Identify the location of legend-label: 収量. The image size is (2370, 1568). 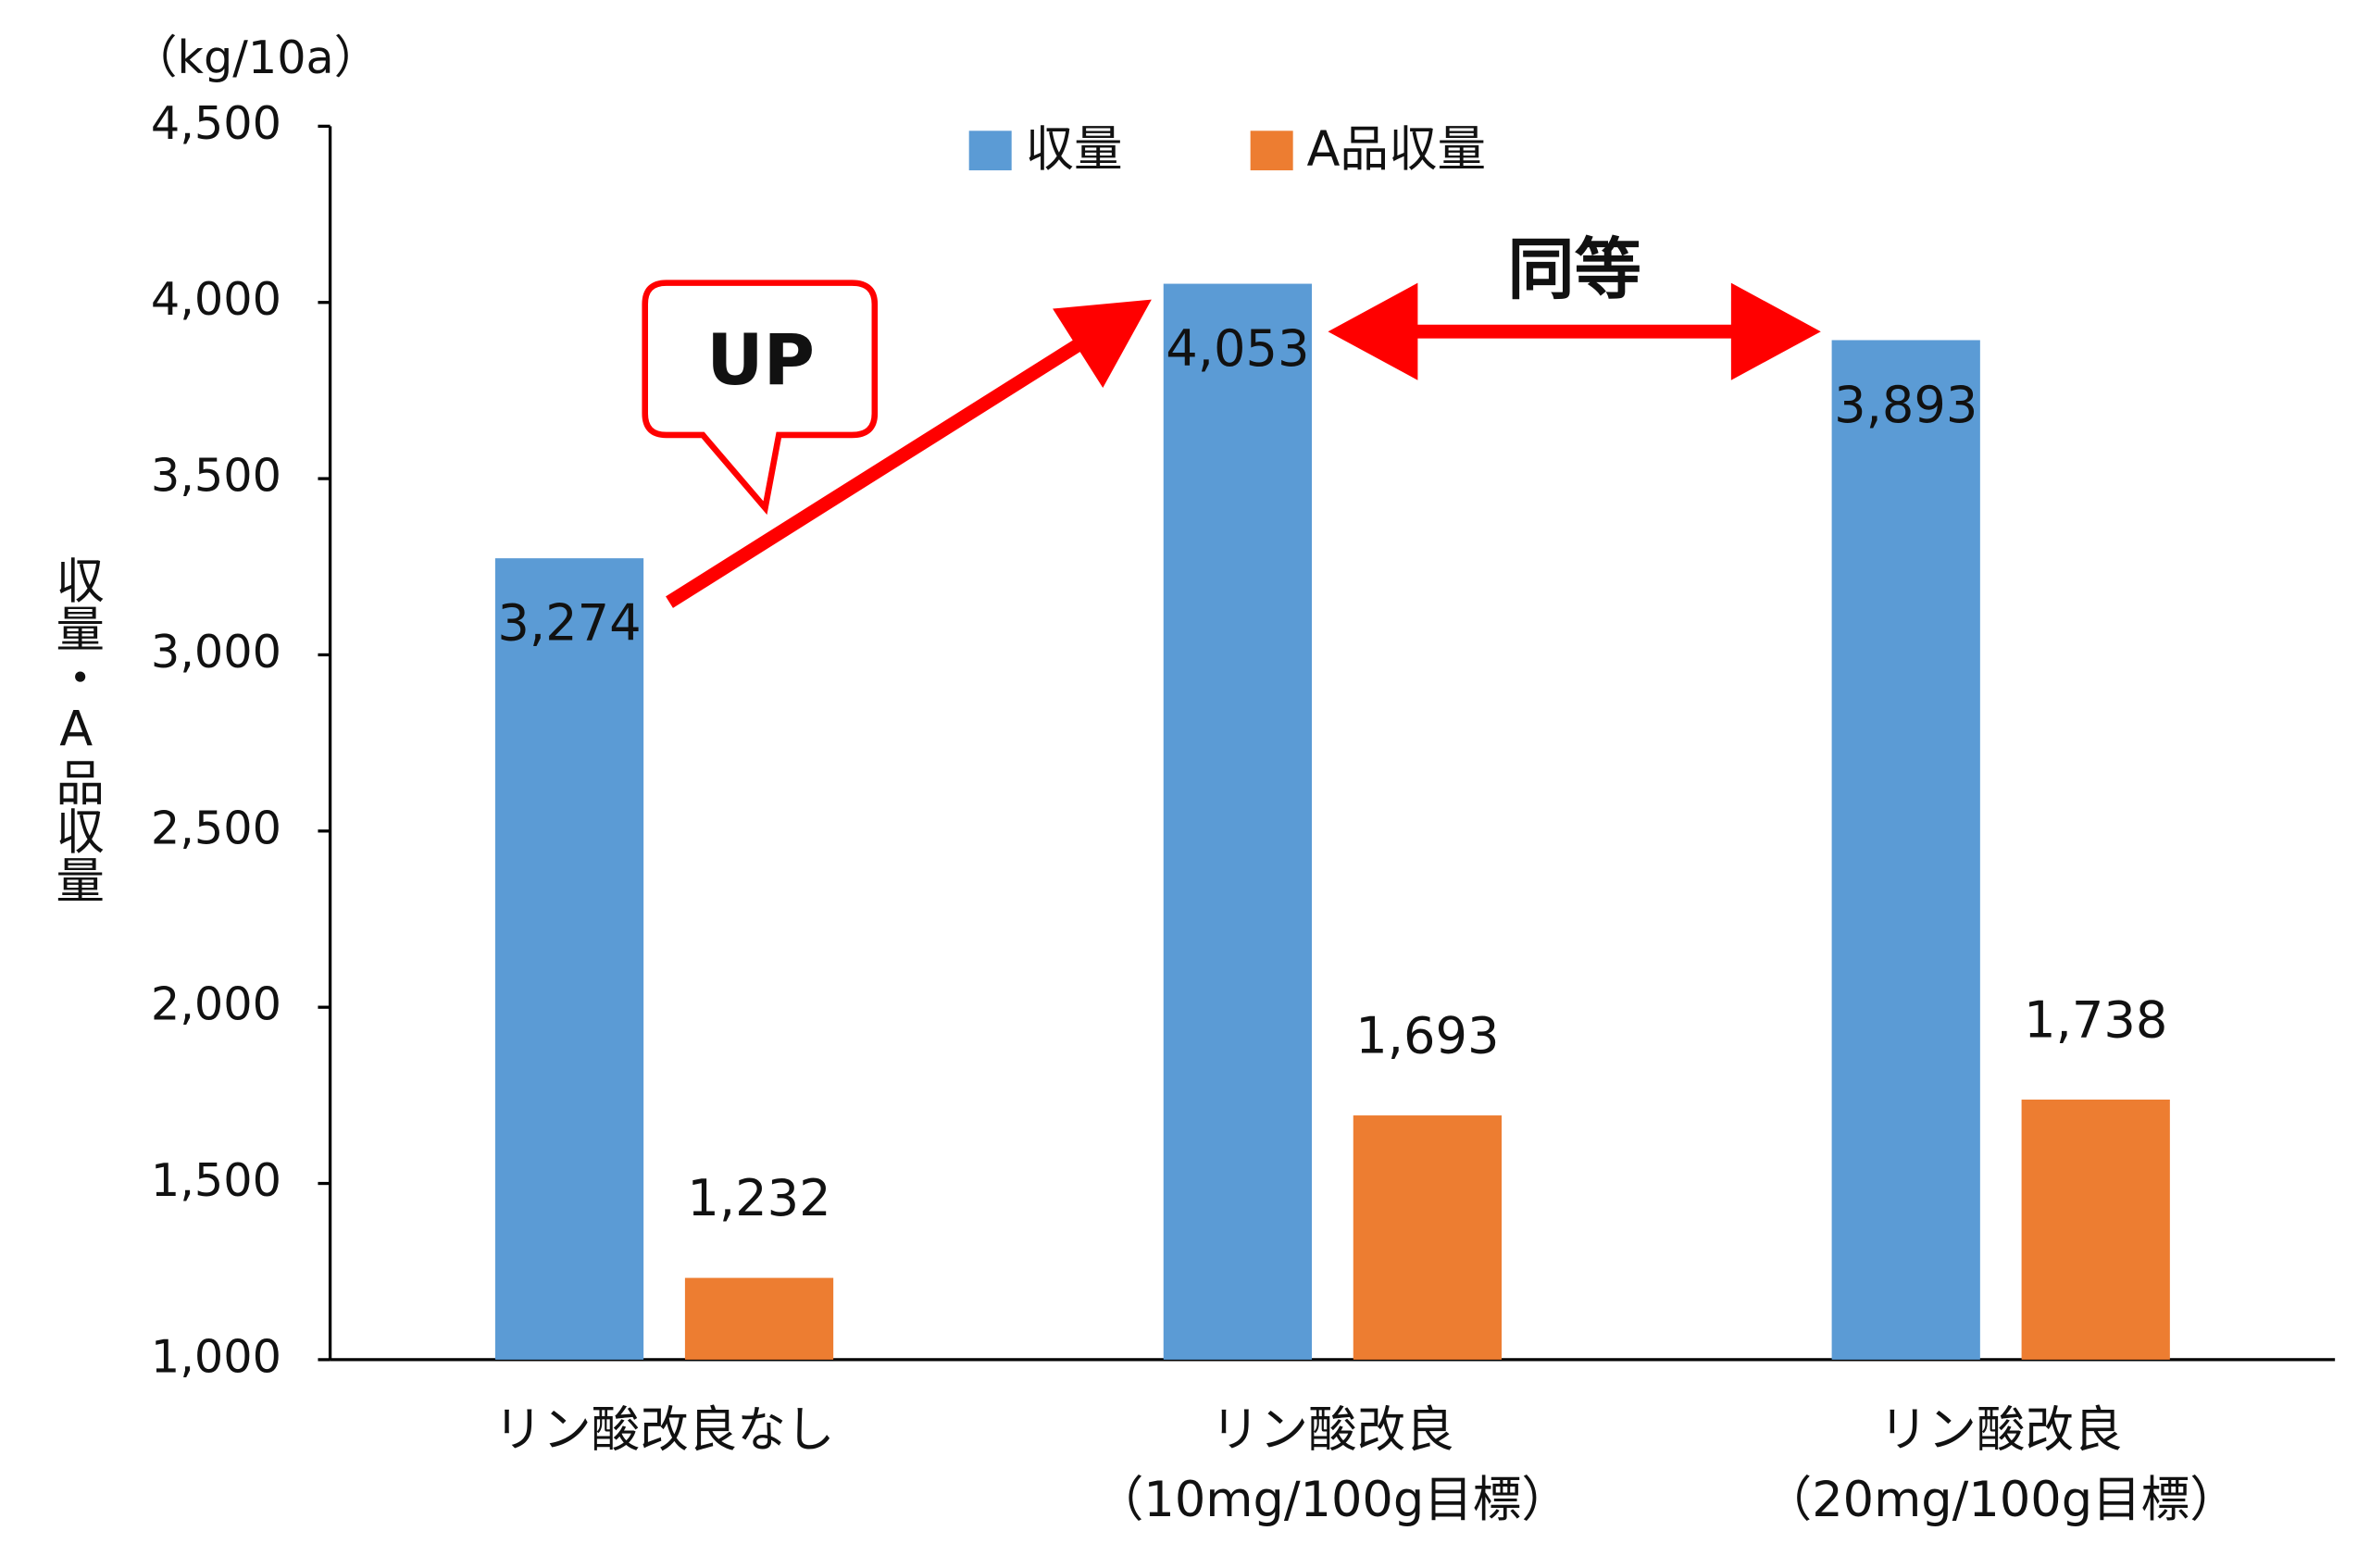
(1073, 149).